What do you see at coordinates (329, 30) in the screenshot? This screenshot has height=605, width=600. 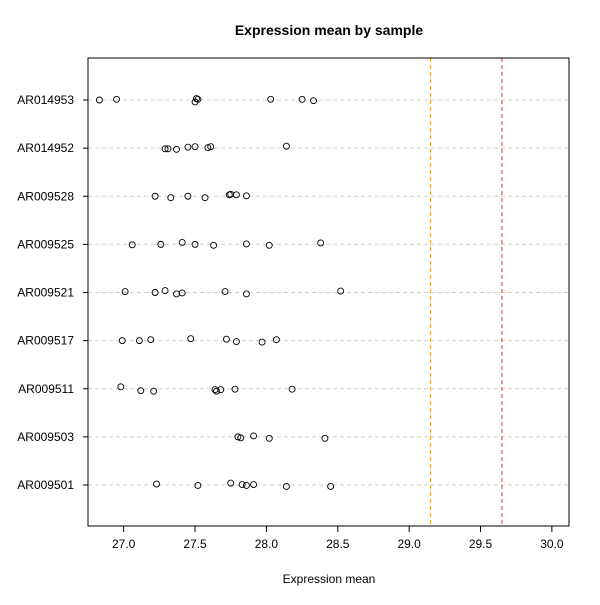 I see `chart-title: Expression mean by sample` at bounding box center [329, 30].